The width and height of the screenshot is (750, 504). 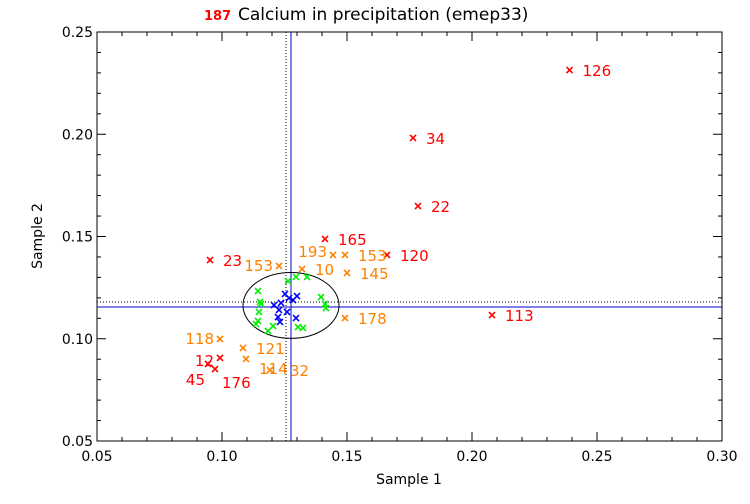 I want to click on x-tick-label: 0.10, so click(x=221, y=457).